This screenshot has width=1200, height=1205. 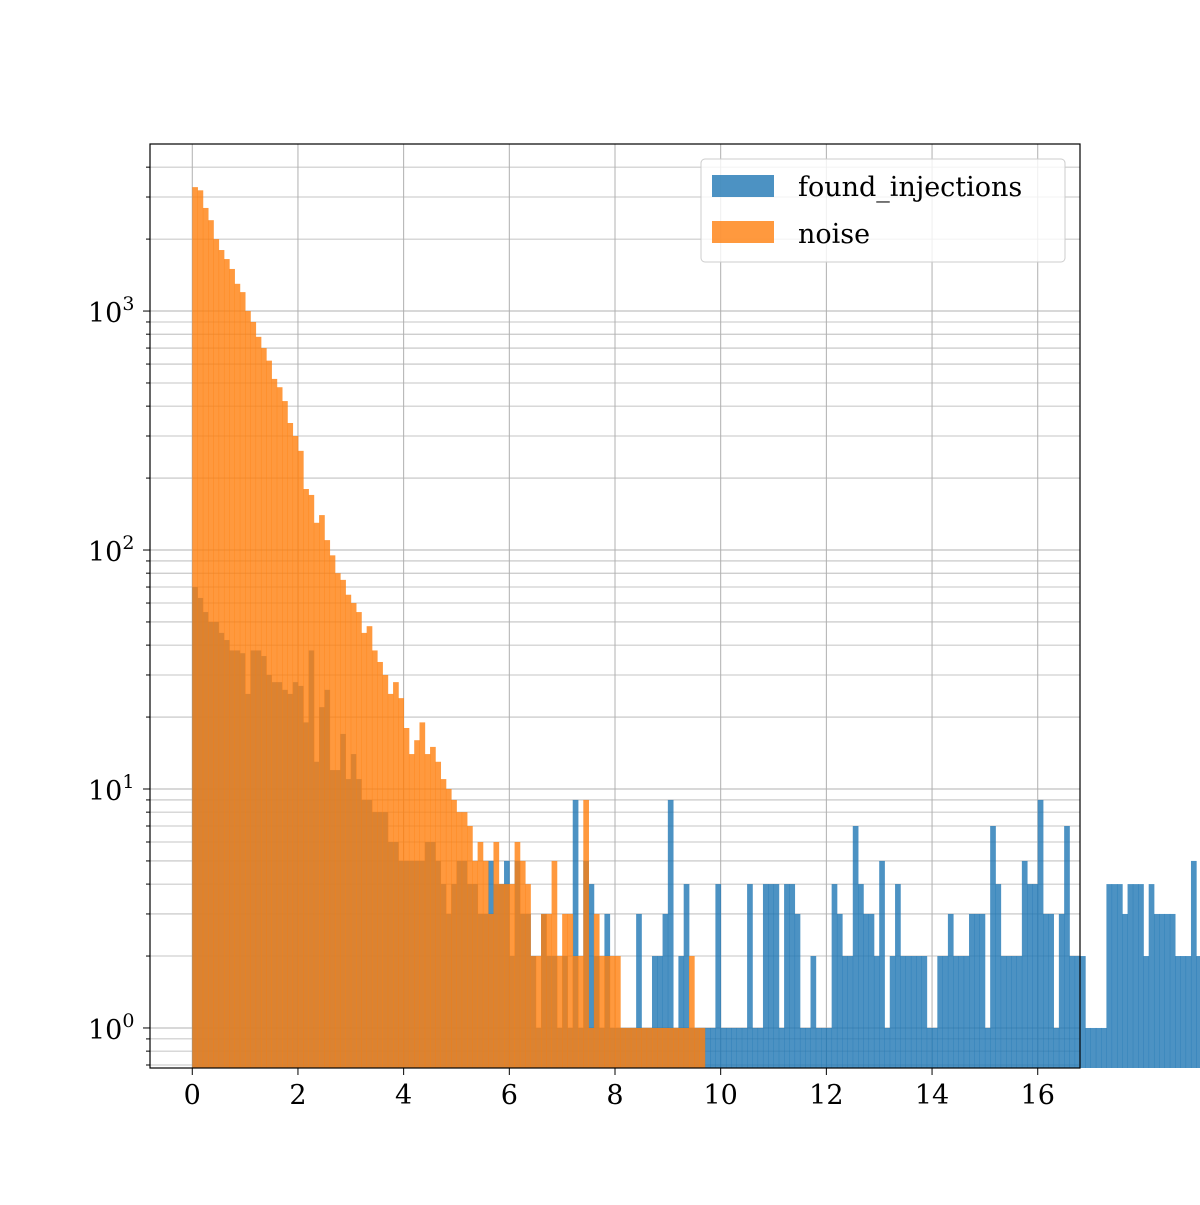 What do you see at coordinates (192, 1095) in the screenshot?
I see `x-tick-label: 0` at bounding box center [192, 1095].